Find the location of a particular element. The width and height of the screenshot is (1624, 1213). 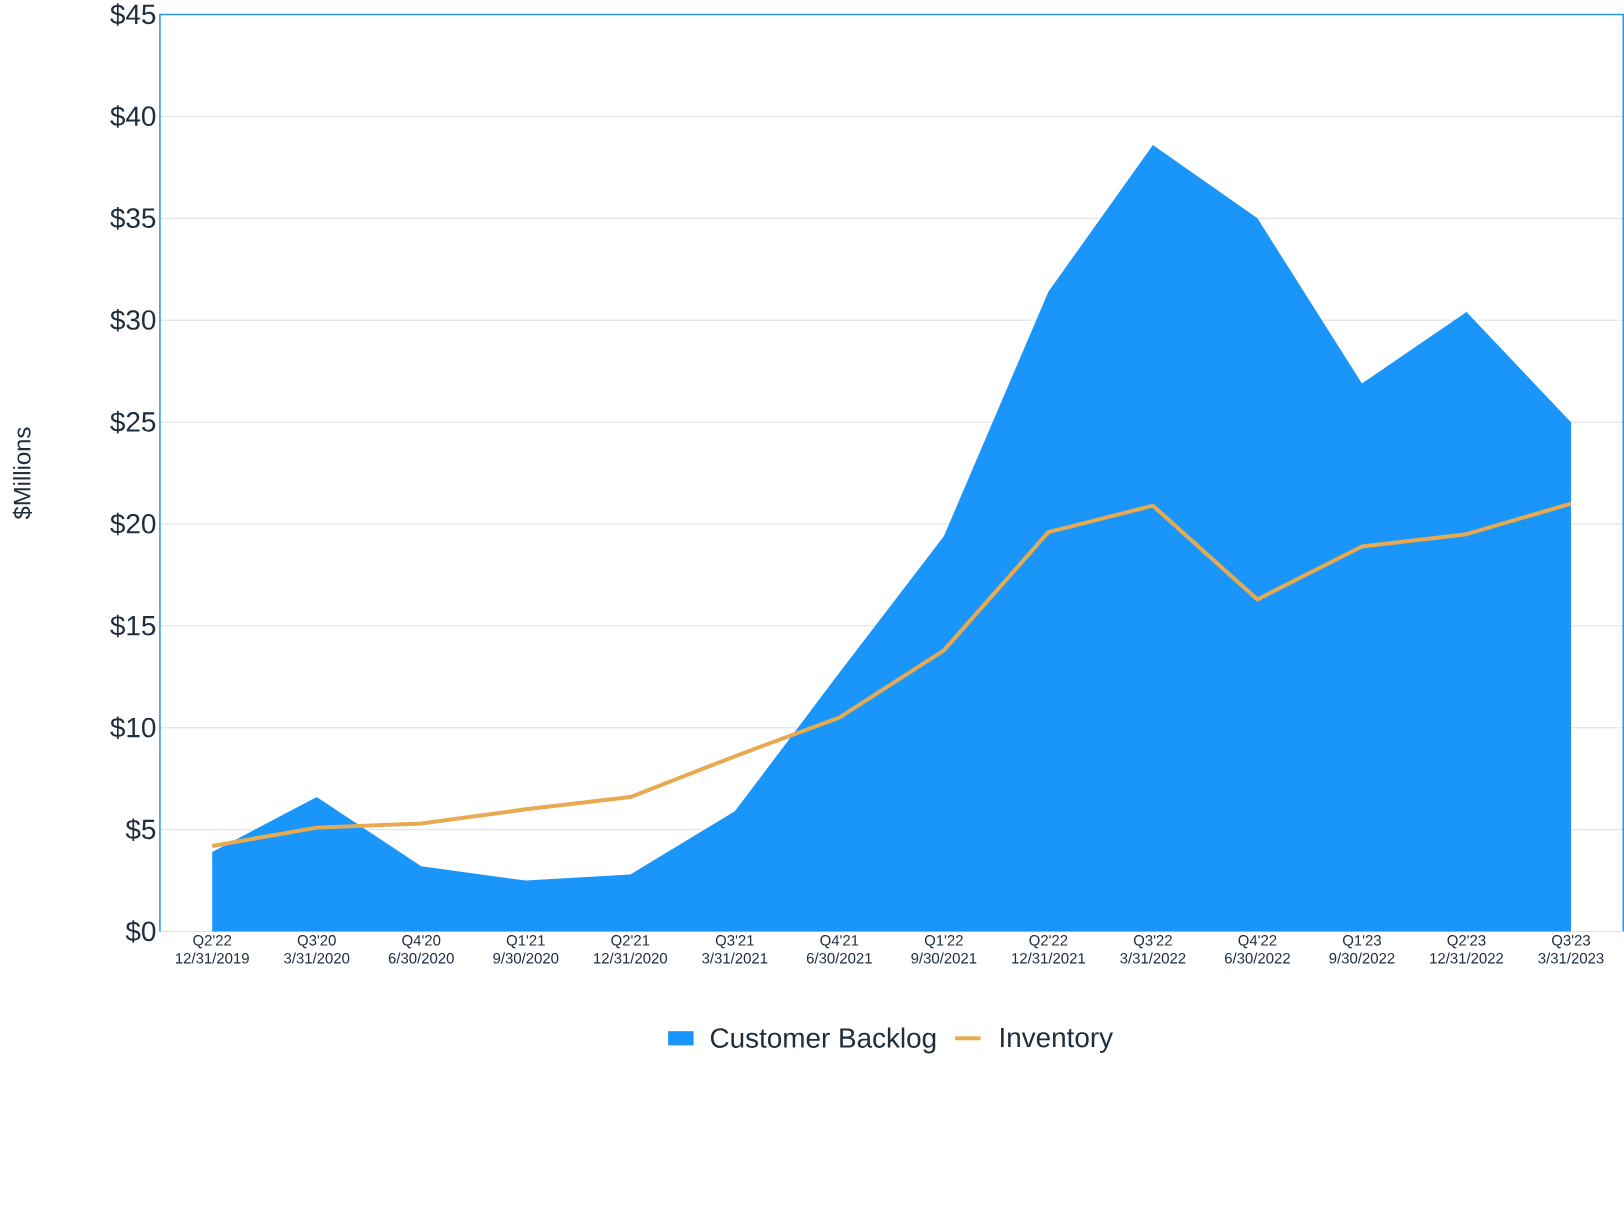

x-tick-label: Q3'20 3/31/2020 is located at coordinates (317, 949).